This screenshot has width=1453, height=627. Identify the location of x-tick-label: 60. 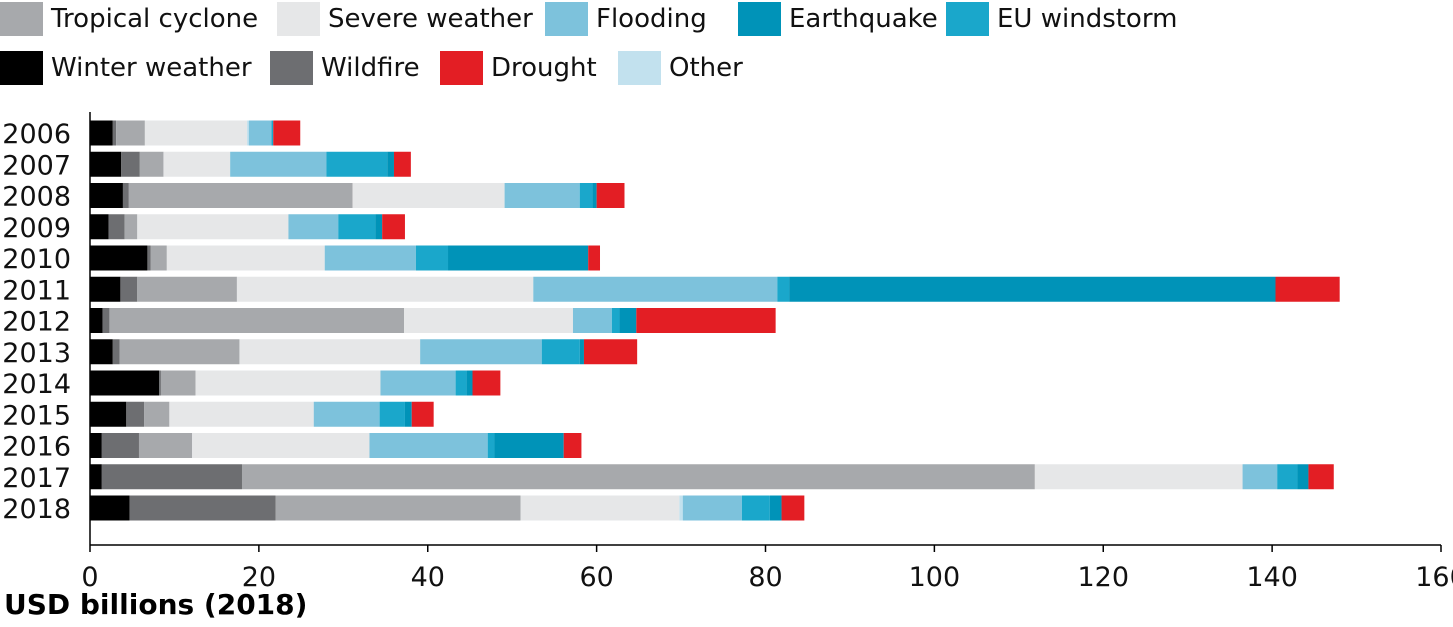
(596, 577).